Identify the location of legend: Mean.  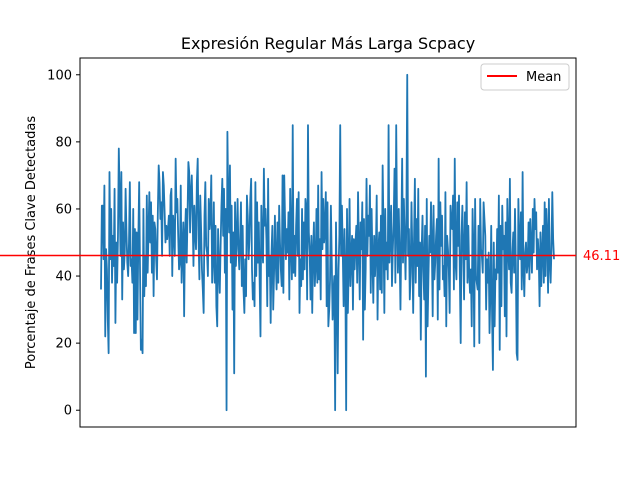
(525, 77).